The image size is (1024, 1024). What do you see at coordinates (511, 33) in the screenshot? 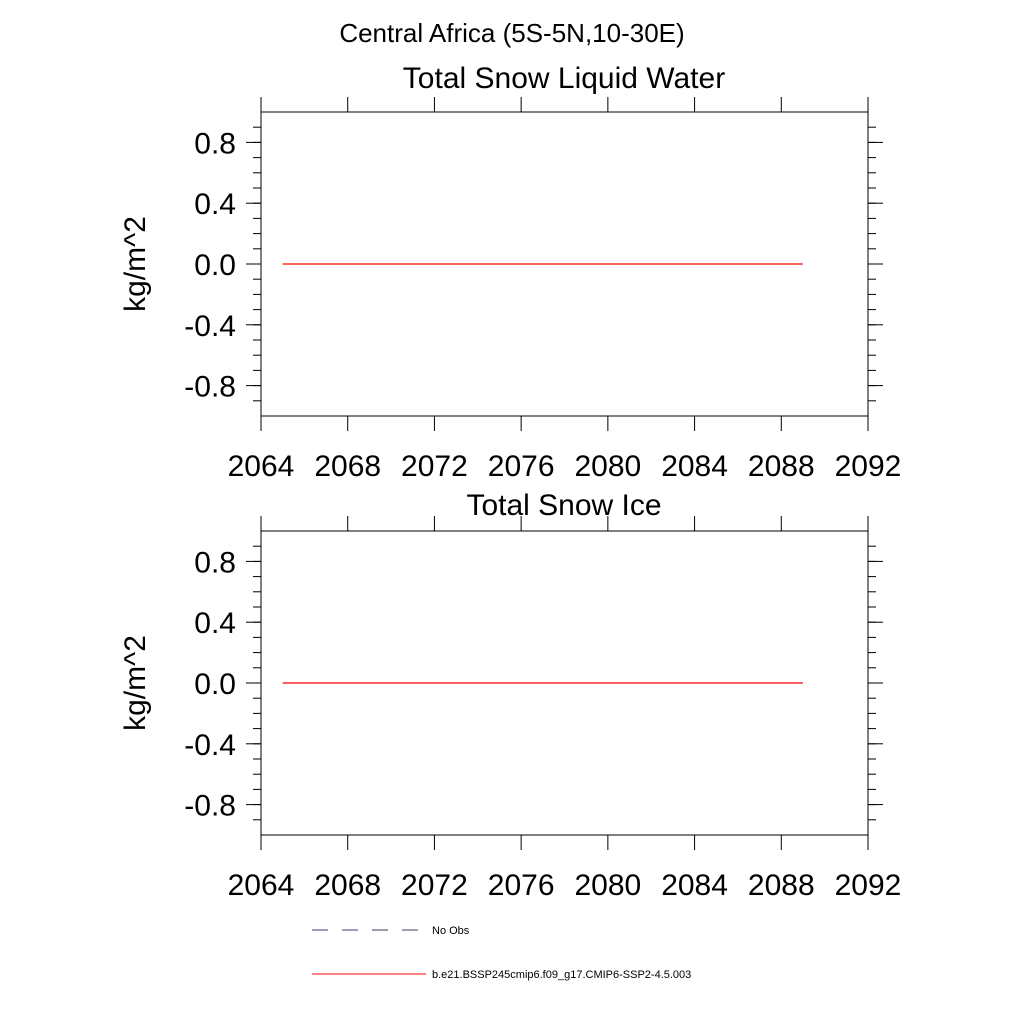
I see `figure-suptitle: Central Africa (5S-5N,10-30E)` at bounding box center [511, 33].